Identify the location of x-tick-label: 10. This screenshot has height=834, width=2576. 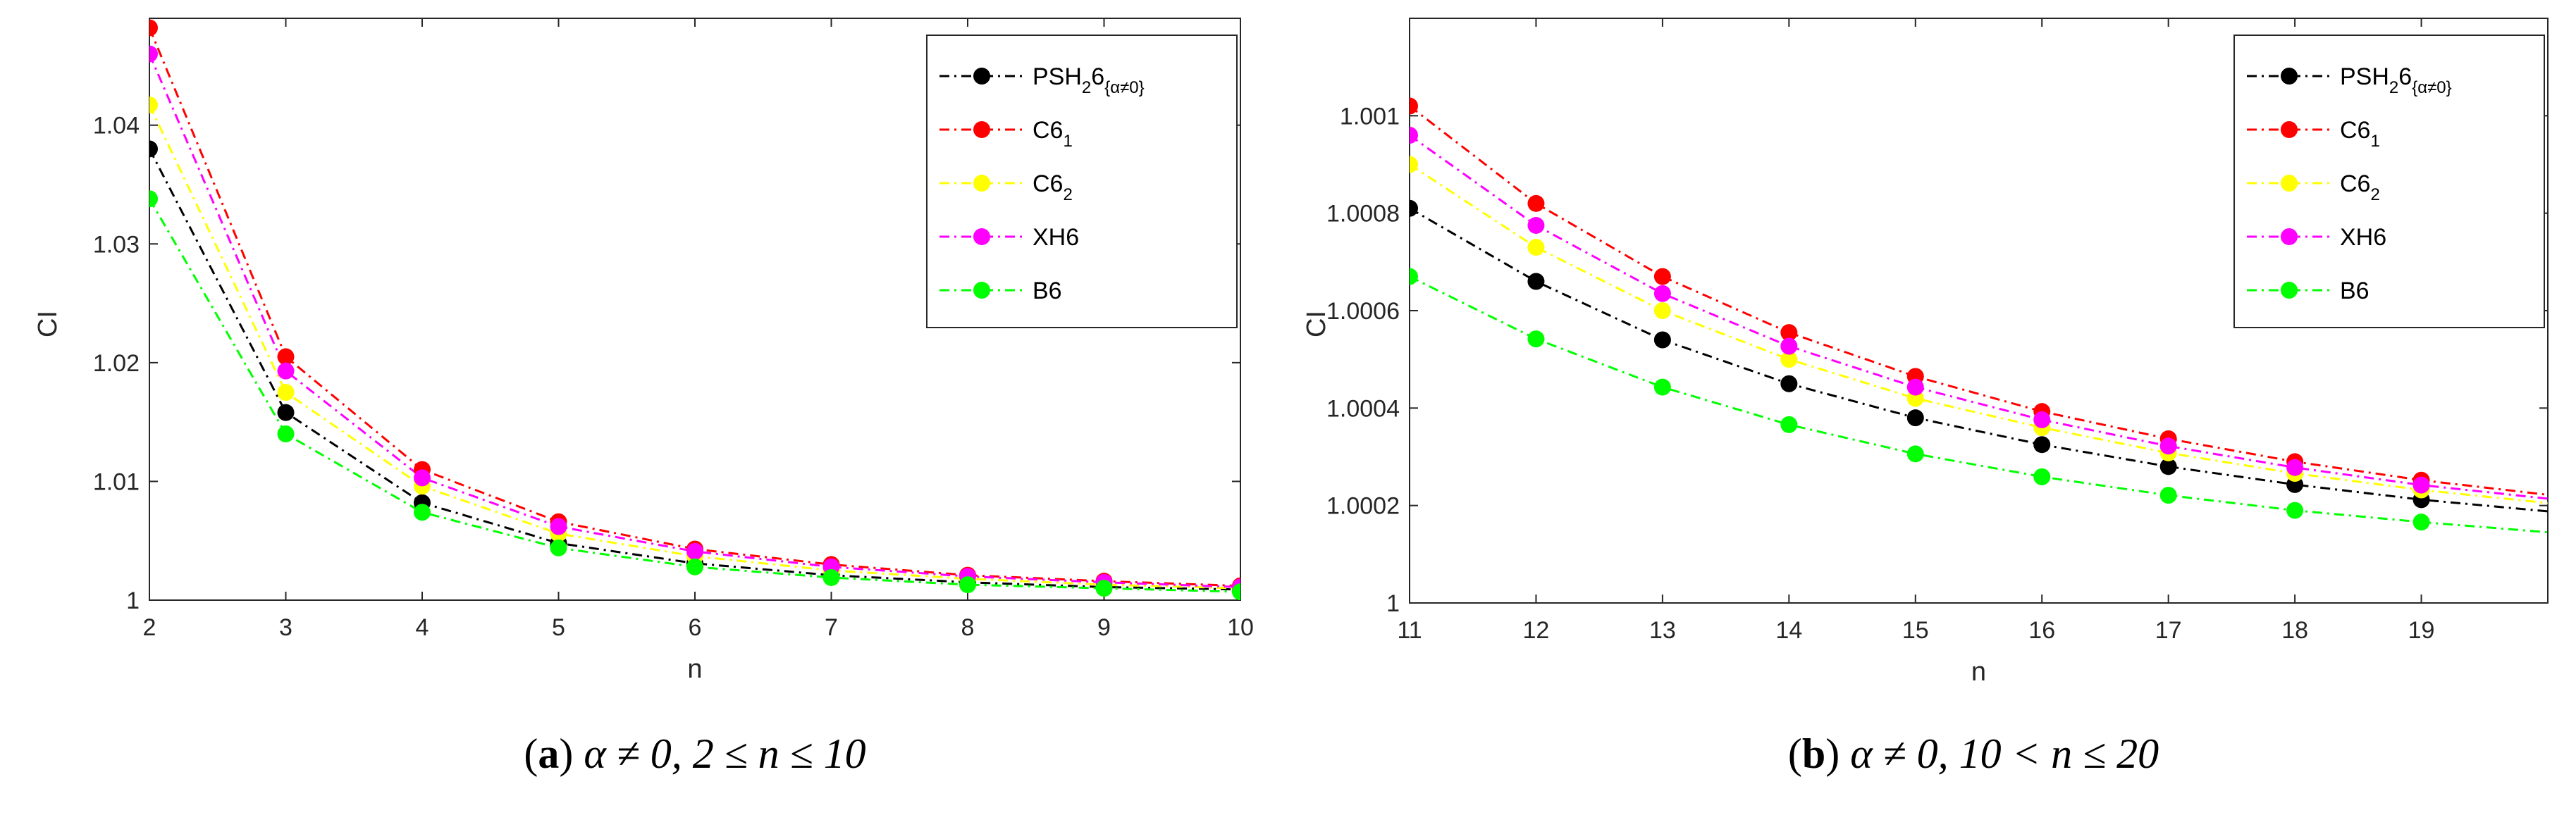
(1241, 627).